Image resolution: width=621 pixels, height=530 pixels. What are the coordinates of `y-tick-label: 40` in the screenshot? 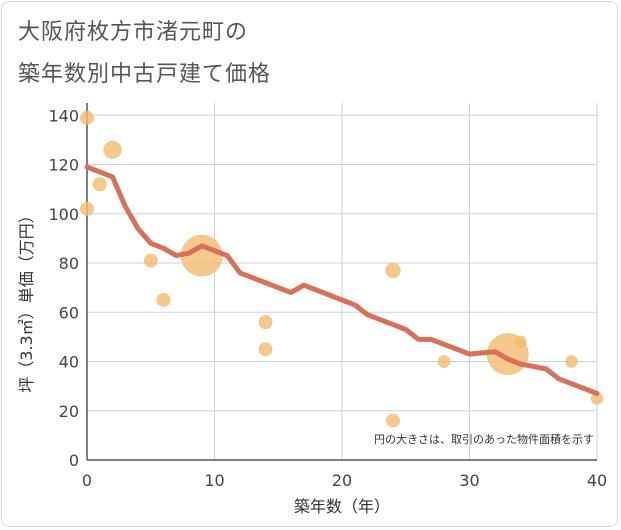 It's located at (69, 362).